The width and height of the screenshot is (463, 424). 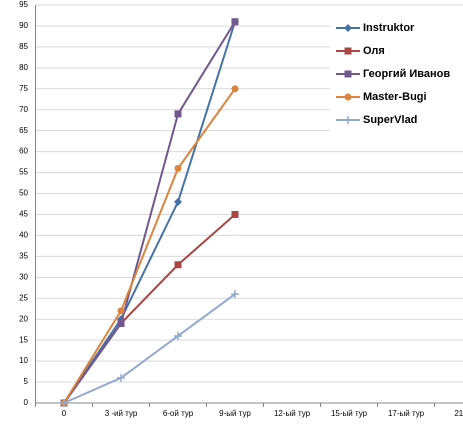 What do you see at coordinates (23, 360) in the screenshot?
I see `y-tick-label: 10` at bounding box center [23, 360].